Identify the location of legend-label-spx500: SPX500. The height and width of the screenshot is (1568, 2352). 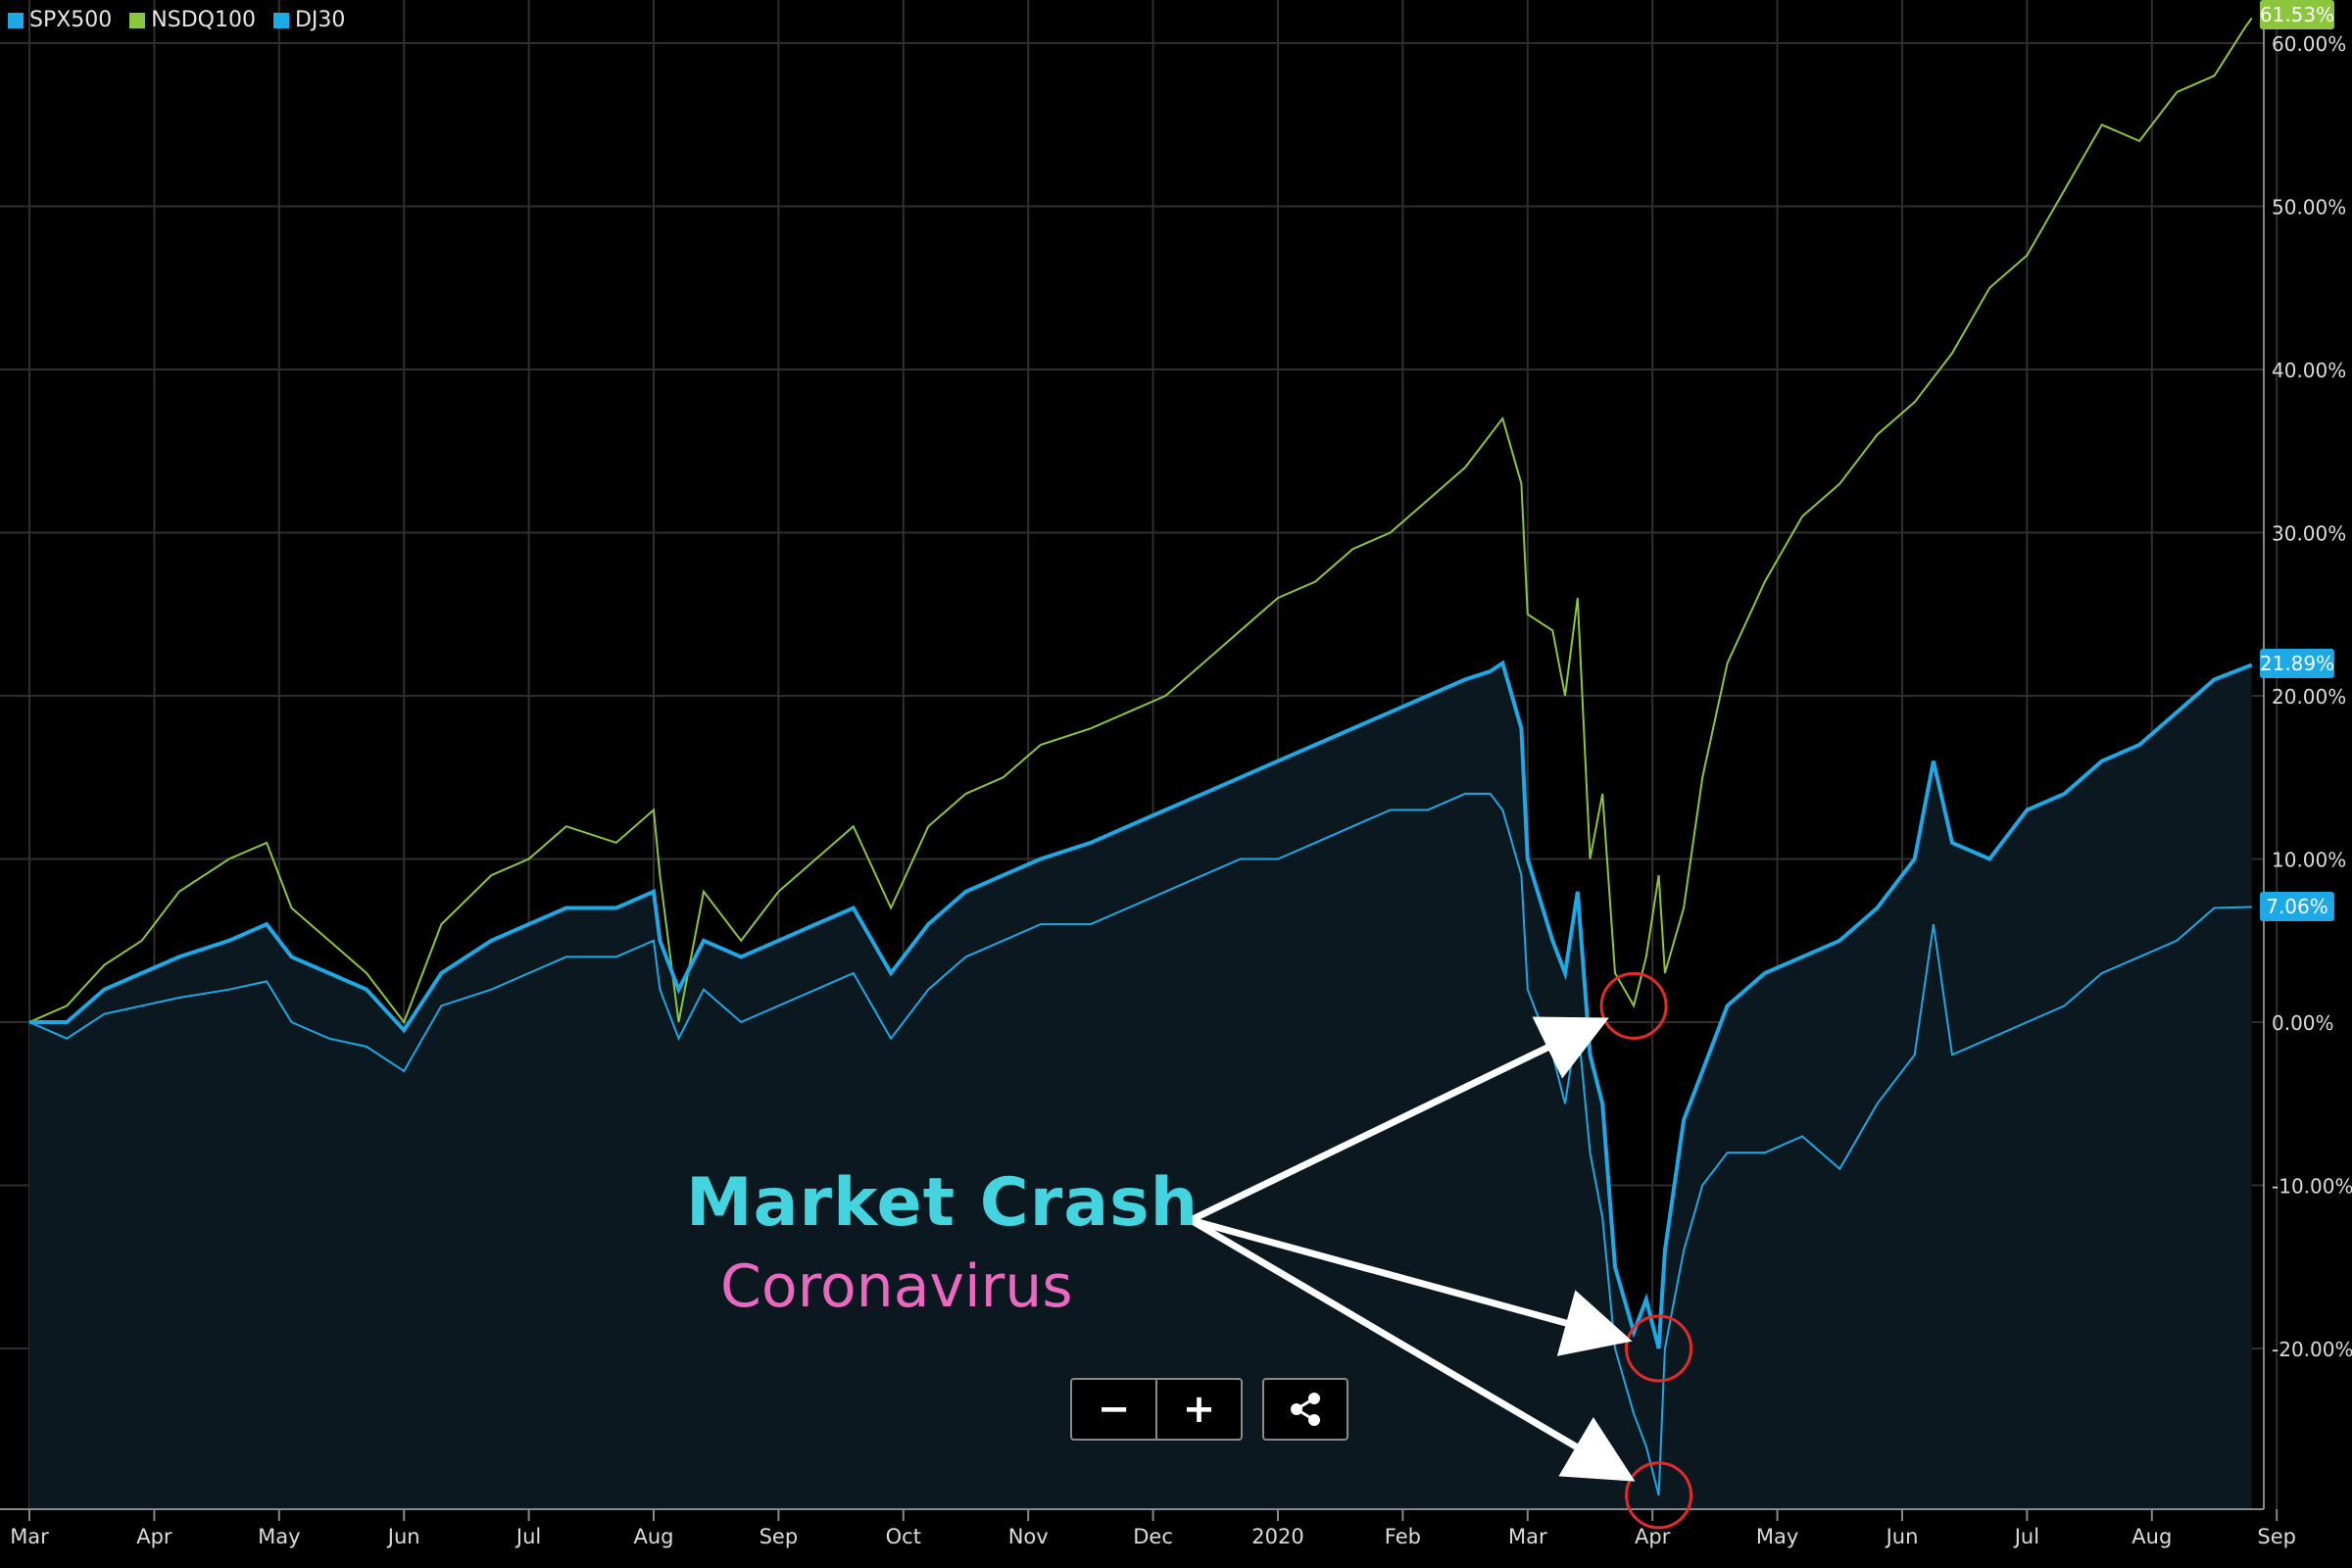
(71, 20).